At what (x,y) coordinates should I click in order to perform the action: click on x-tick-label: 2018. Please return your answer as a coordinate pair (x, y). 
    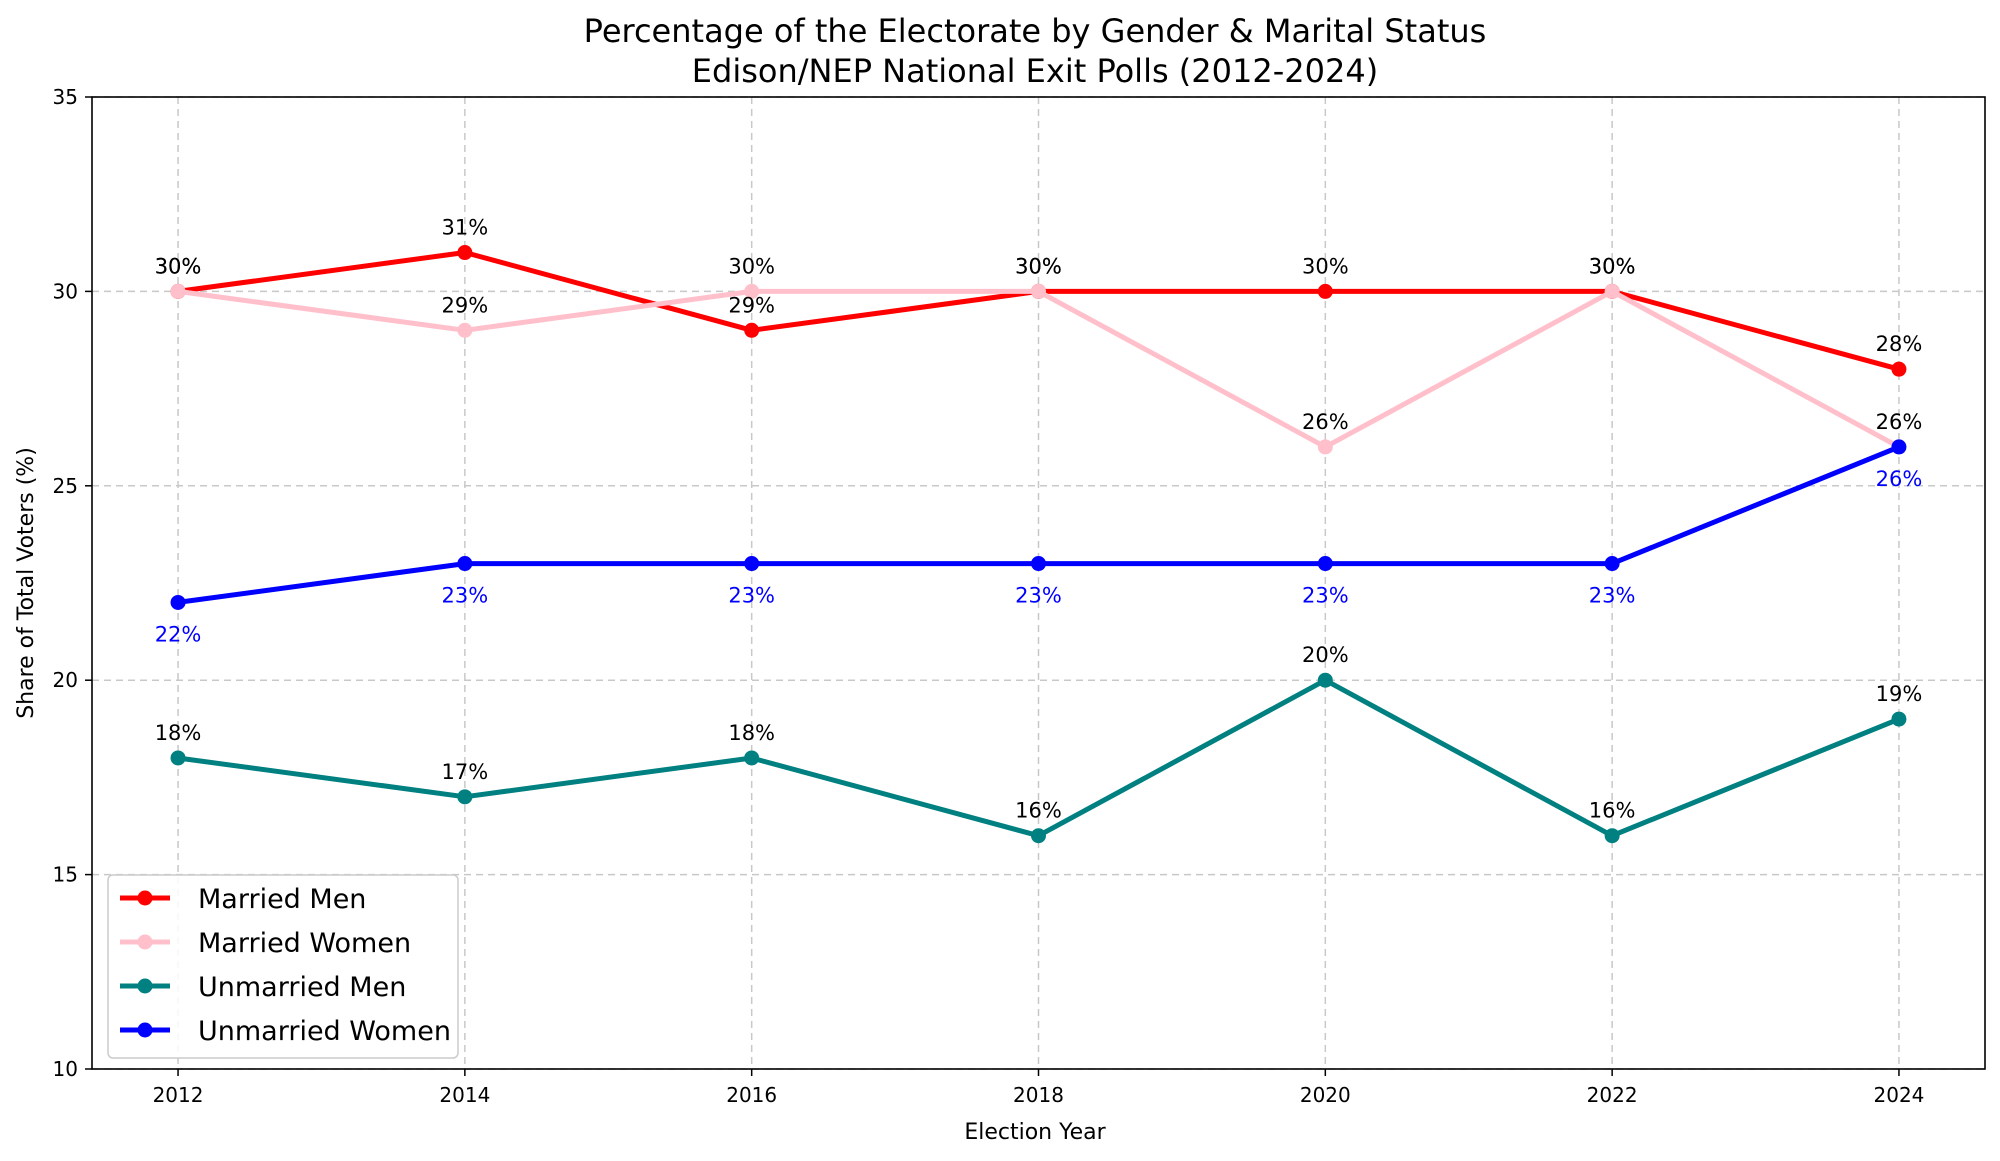
    Looking at the image, I should click on (1038, 1095).